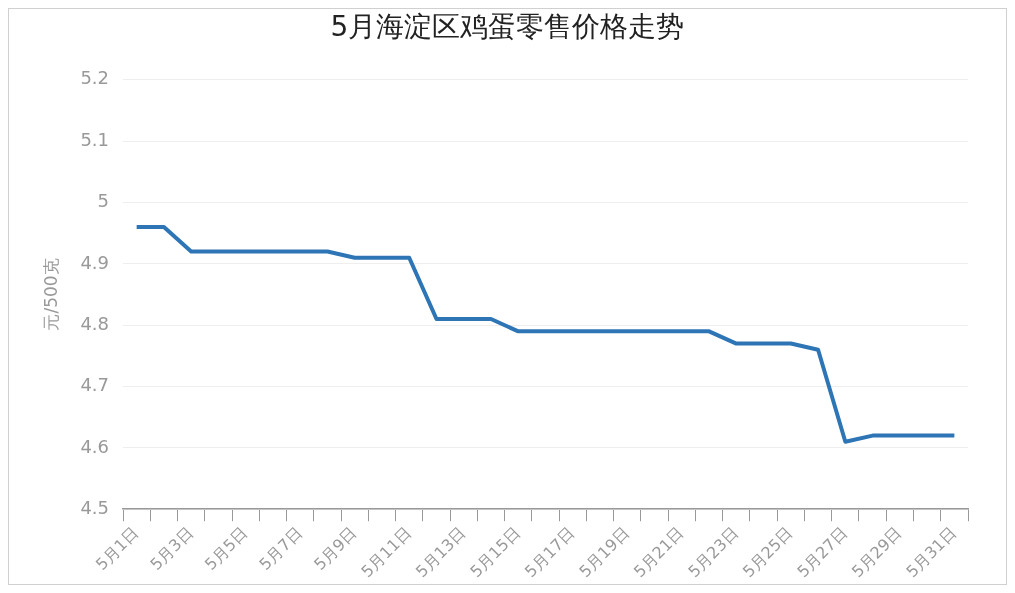 The height and width of the screenshot is (593, 1015). I want to click on x-tick-label: 5月7日, so click(280, 548).